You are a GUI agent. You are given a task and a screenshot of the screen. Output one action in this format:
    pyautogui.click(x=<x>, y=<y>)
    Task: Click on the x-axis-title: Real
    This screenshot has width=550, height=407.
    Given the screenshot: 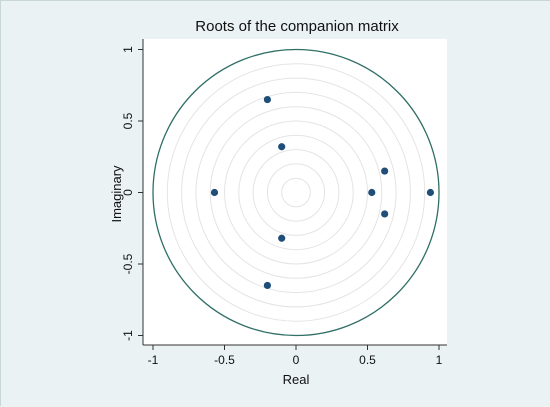 What is the action you would take?
    pyautogui.click(x=296, y=379)
    